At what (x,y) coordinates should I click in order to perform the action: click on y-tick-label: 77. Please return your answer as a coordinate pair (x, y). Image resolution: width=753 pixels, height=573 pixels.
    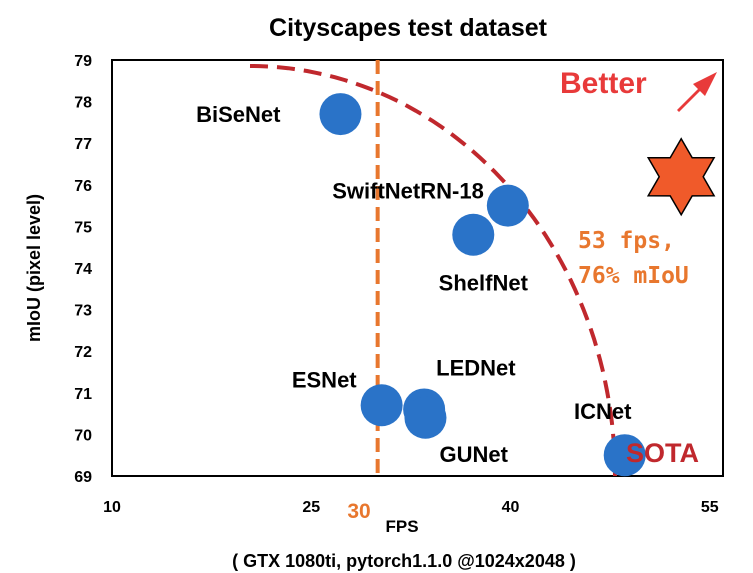
    Looking at the image, I should click on (83, 144).